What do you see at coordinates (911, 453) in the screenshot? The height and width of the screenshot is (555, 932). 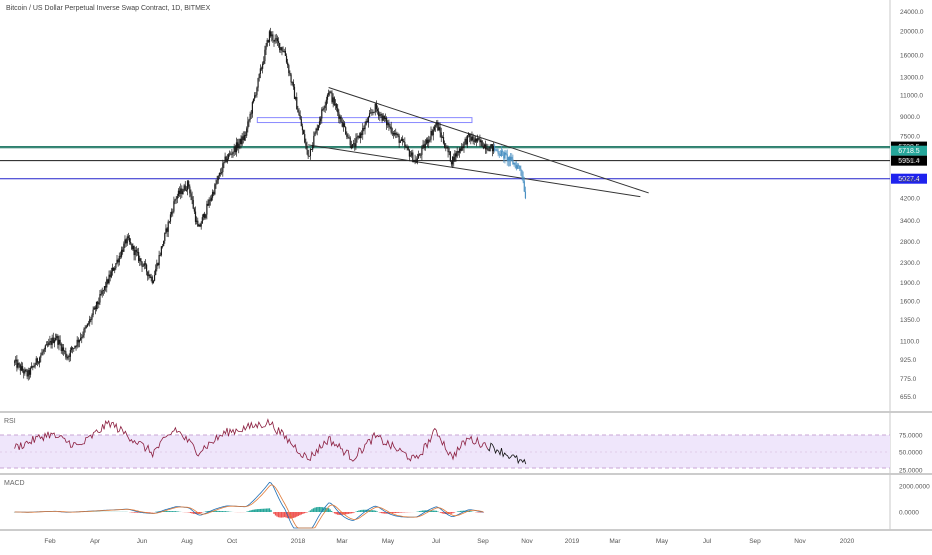 I see `rsi-axis-tick-label: 50.0000` at bounding box center [911, 453].